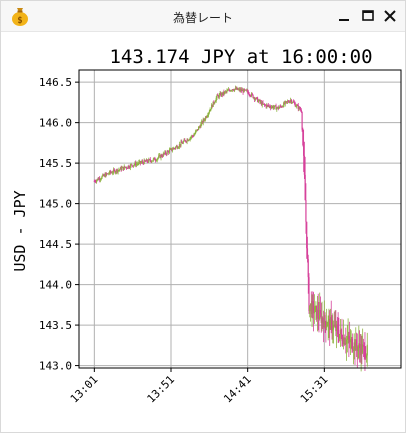 This screenshot has width=406, height=433. Describe the element at coordinates (55, 204) in the screenshot. I see `y-tick-label: 145.0` at that location.